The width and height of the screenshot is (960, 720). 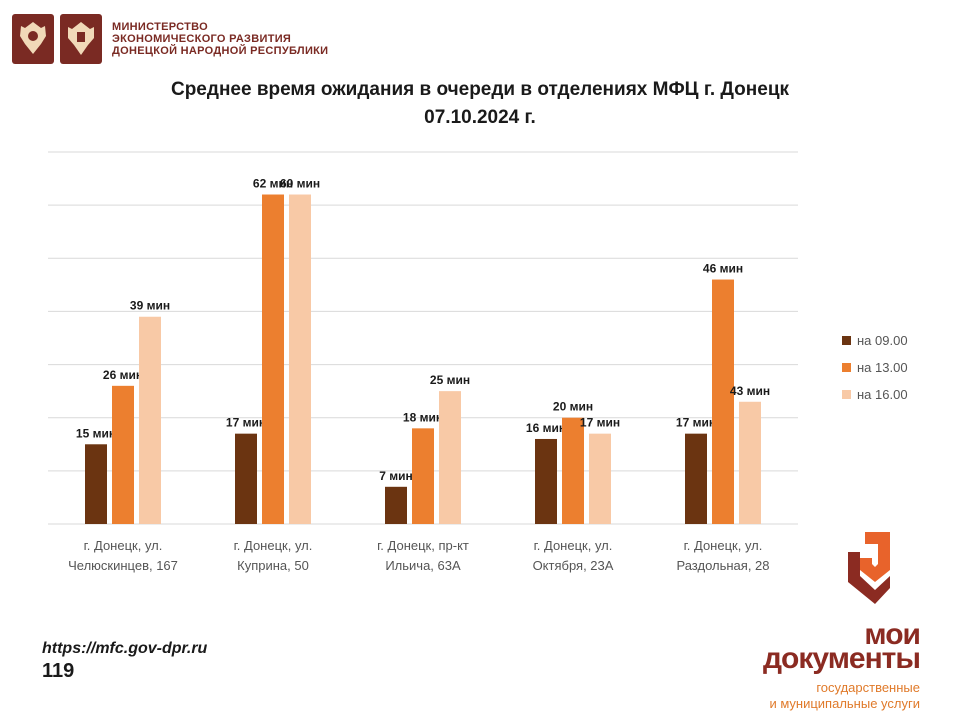 What do you see at coordinates (96, 433) in the screenshot?
I see `data-label: 15 мин` at bounding box center [96, 433].